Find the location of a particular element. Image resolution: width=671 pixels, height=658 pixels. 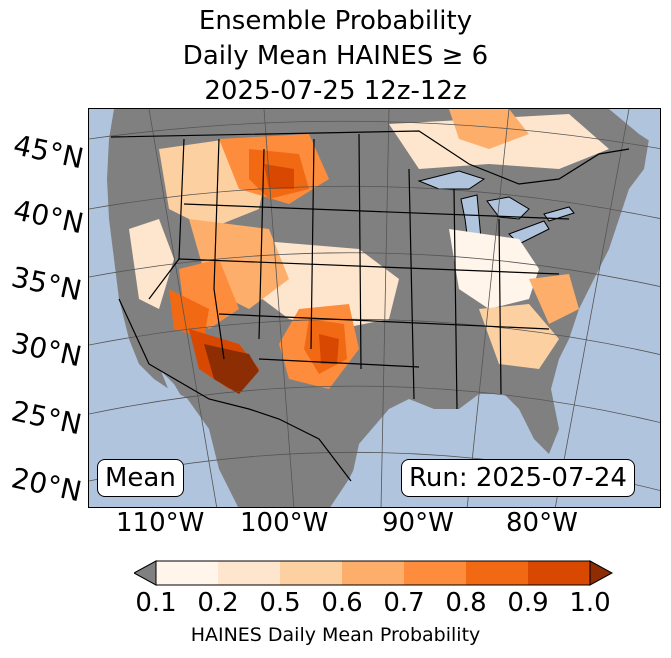

lon-label-110: 110°W is located at coordinates (160, 523).